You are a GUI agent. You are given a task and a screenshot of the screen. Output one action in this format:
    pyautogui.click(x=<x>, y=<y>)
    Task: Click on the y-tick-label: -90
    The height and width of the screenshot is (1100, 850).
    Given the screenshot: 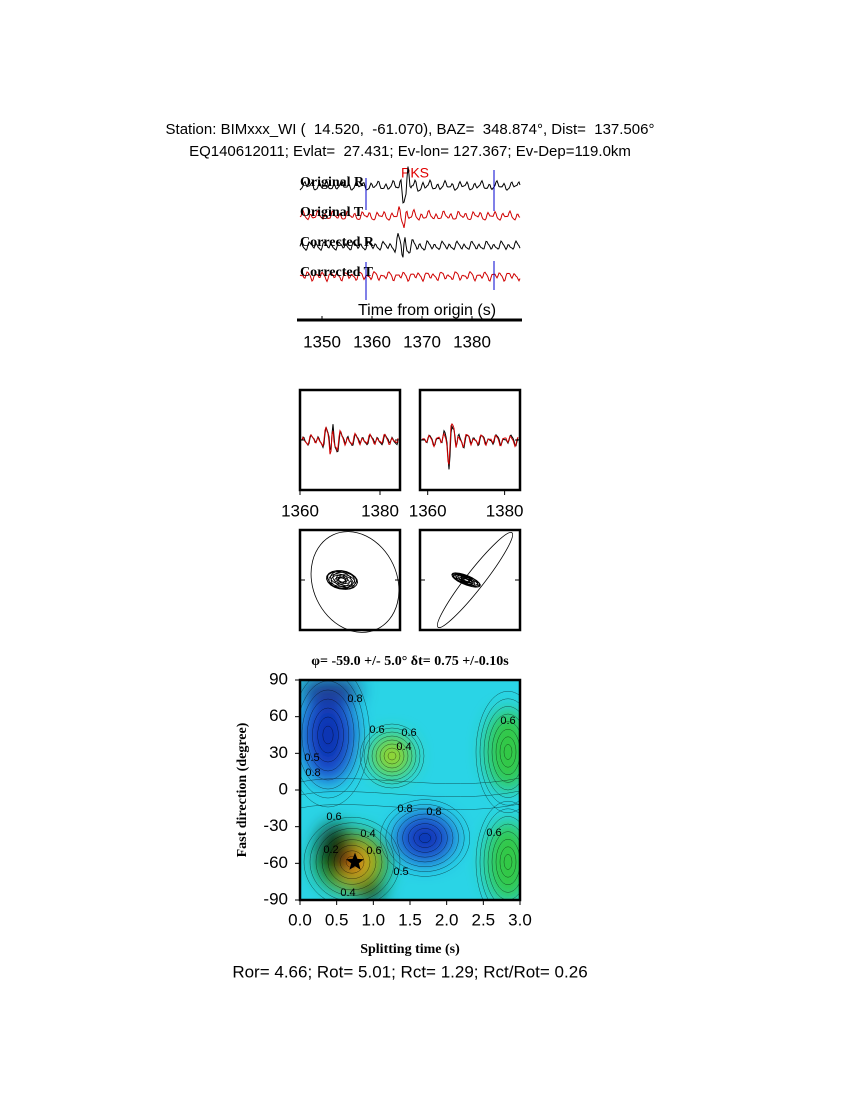 What is the action you would take?
    pyautogui.click(x=275, y=898)
    